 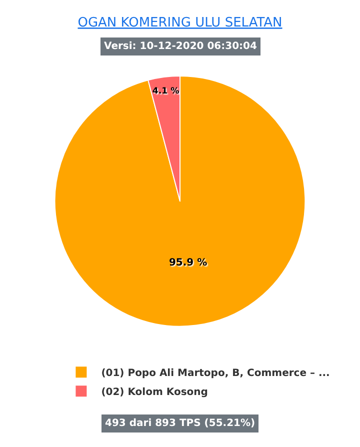 I want to click on text: 493 dari 893 TPS (55.21%), so click(x=180, y=423).